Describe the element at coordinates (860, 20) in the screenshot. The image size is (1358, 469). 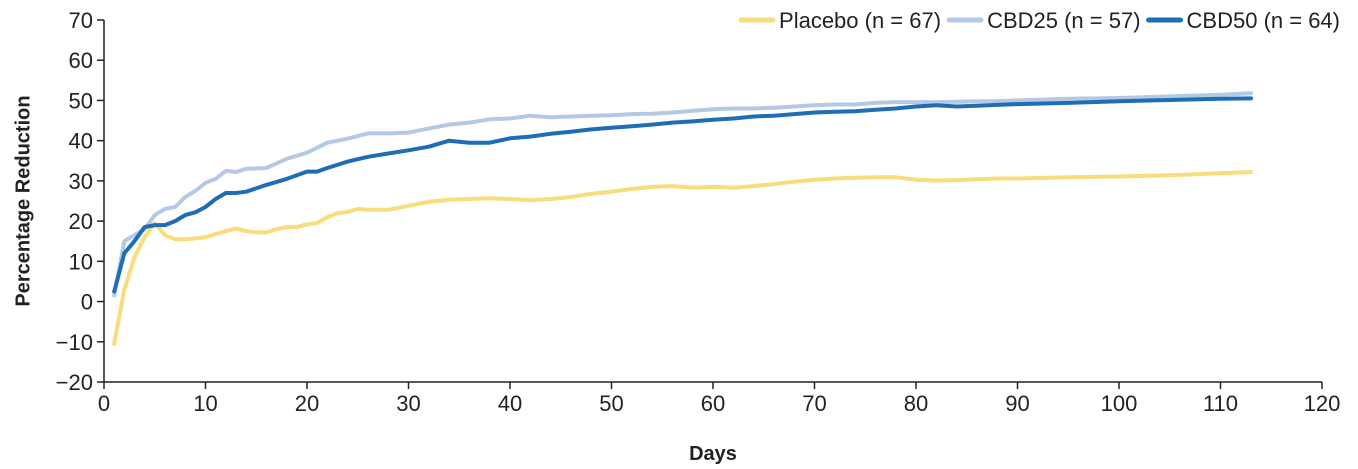
I see `legend-label: Placebo (n = 67)` at that location.